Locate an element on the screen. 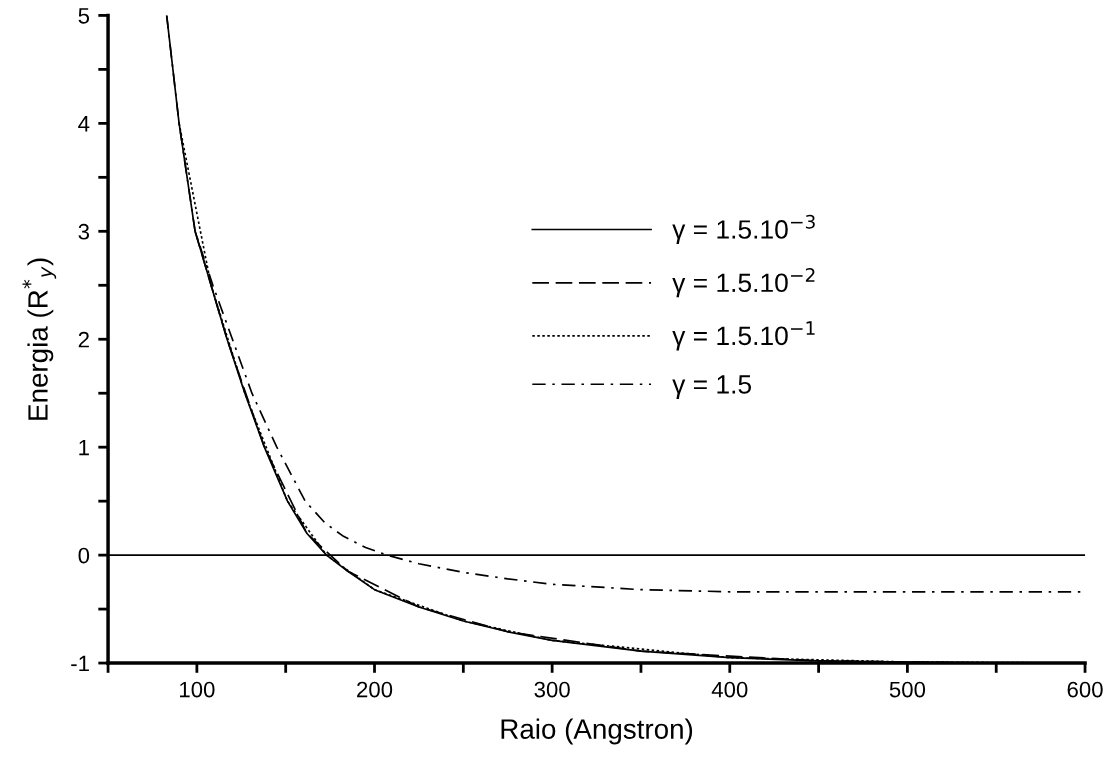 The height and width of the screenshot is (771, 1114). y-axis-title: Energia (R$^{*}$$_{y}$) is located at coordinates (39, 339).